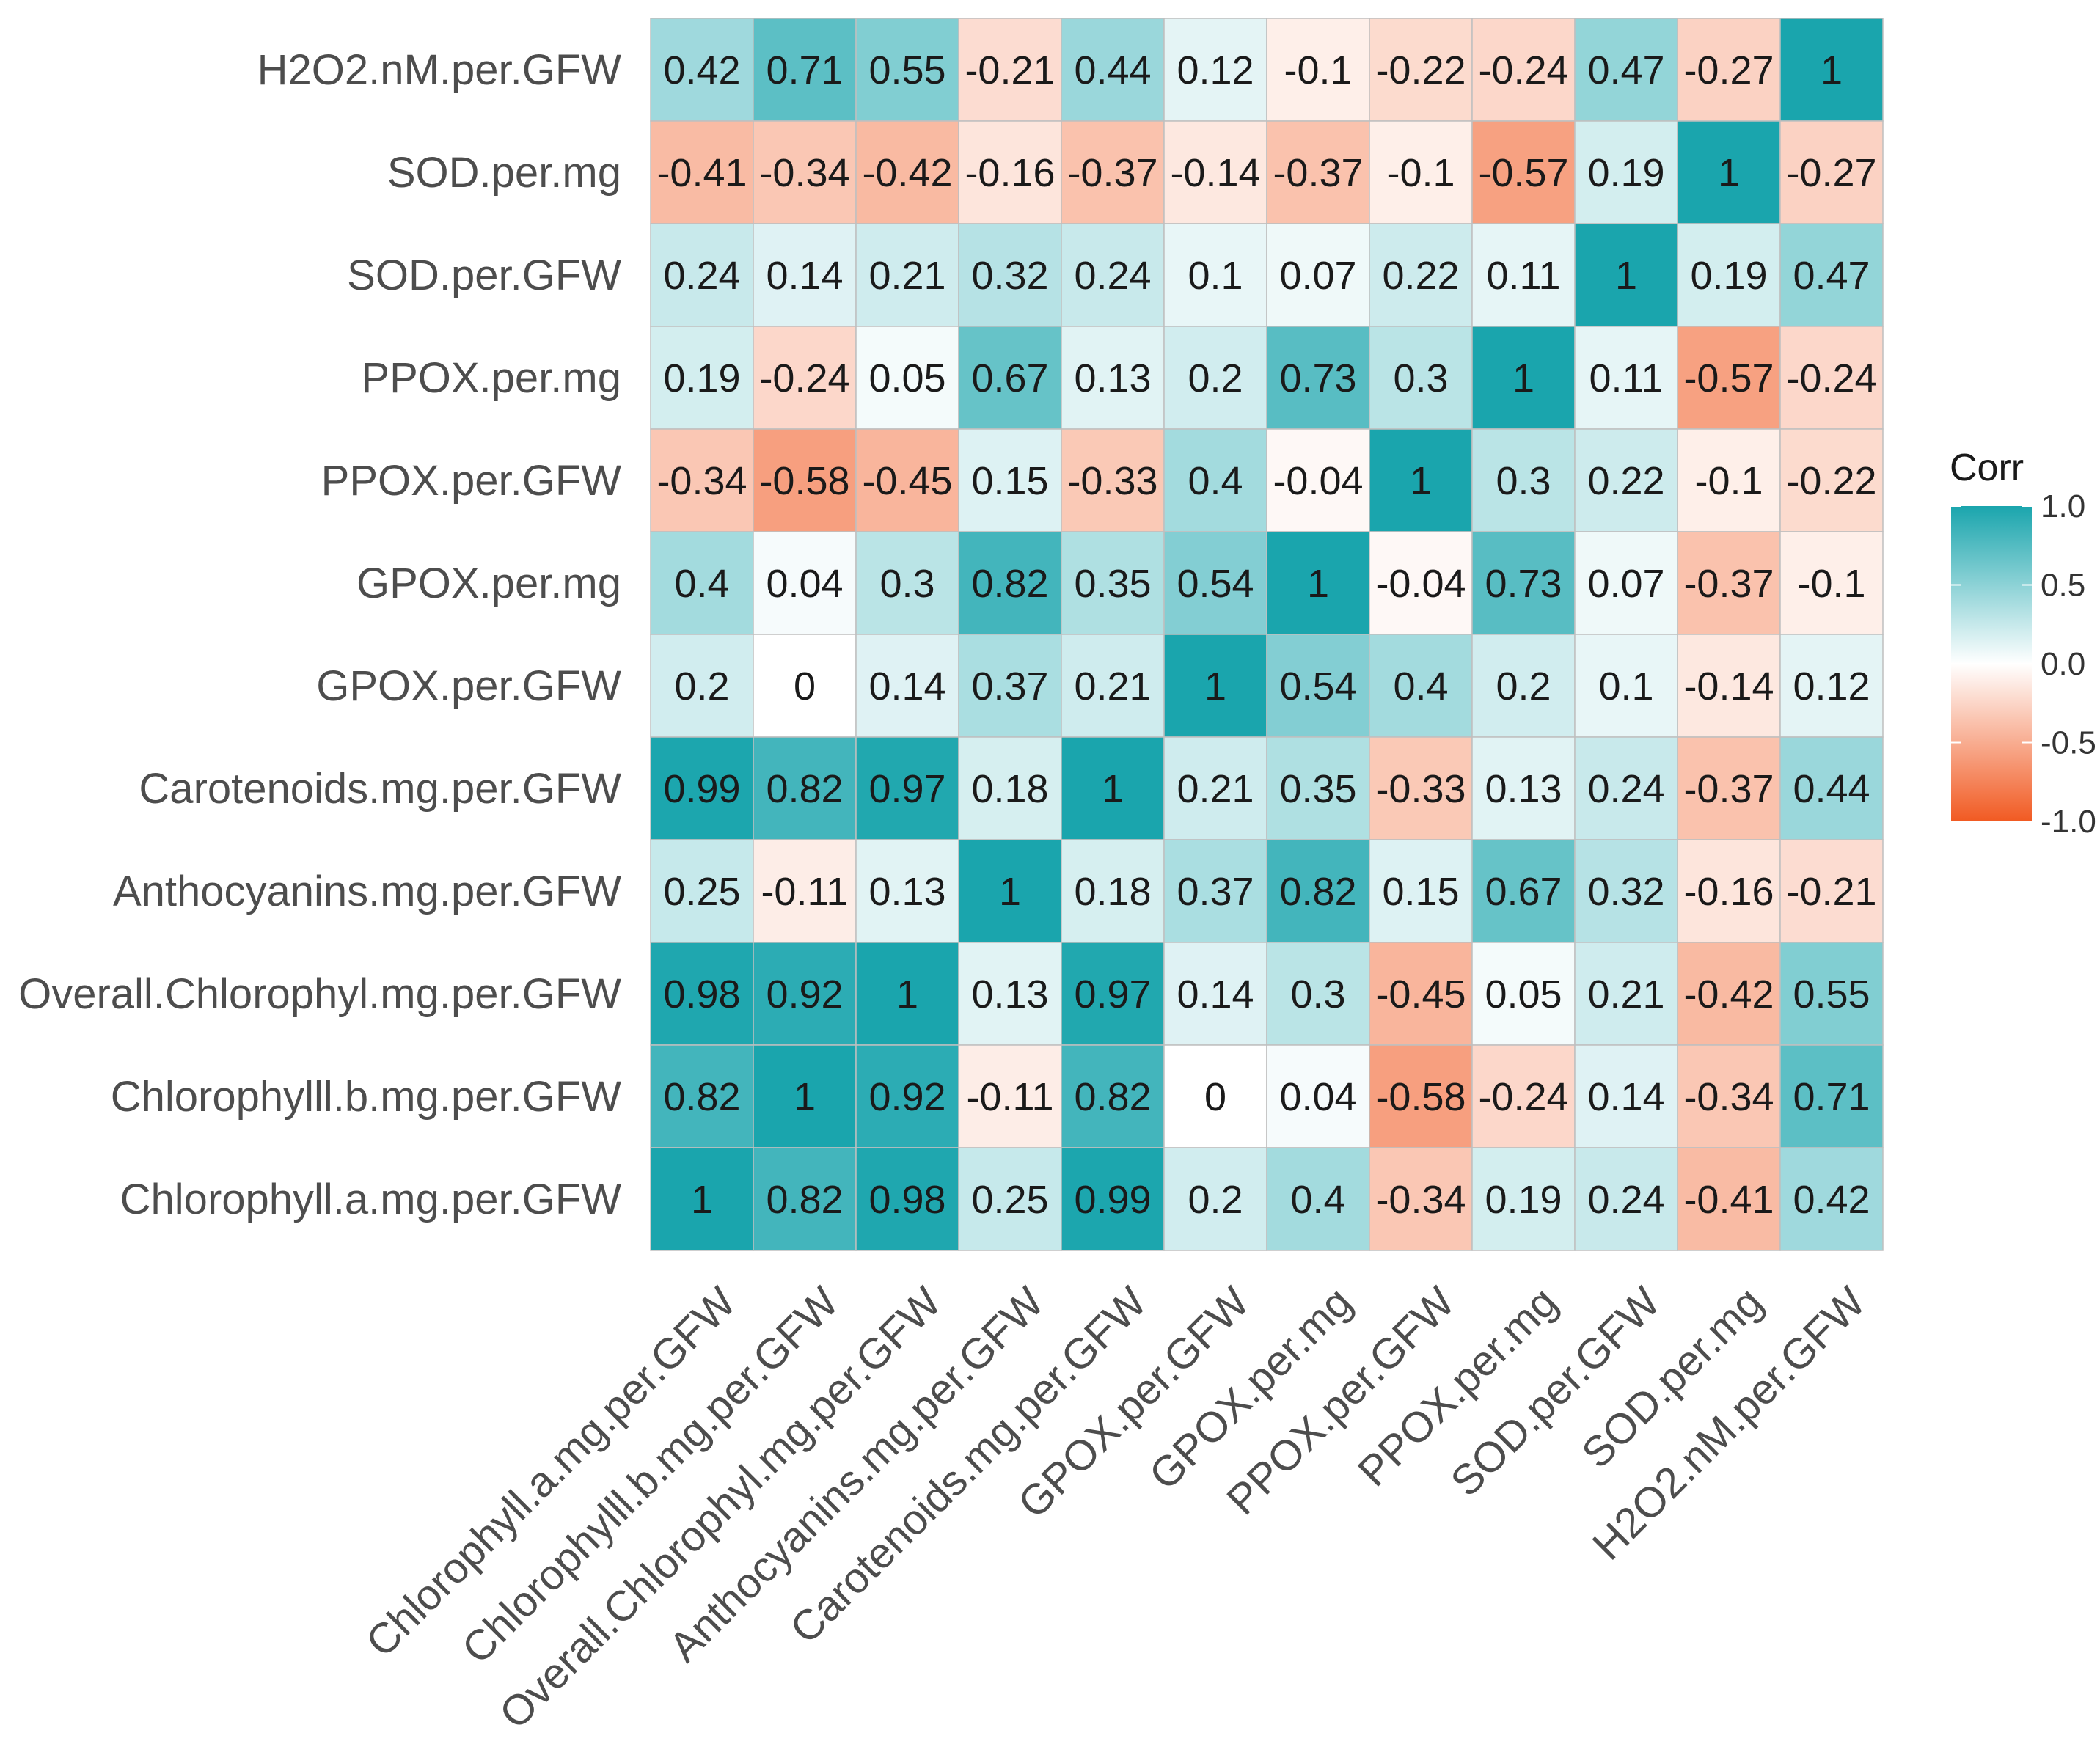 Image resolution: width=2100 pixels, height=1755 pixels. I want to click on heatmap-cell-value: -0.34, so click(1420, 1200).